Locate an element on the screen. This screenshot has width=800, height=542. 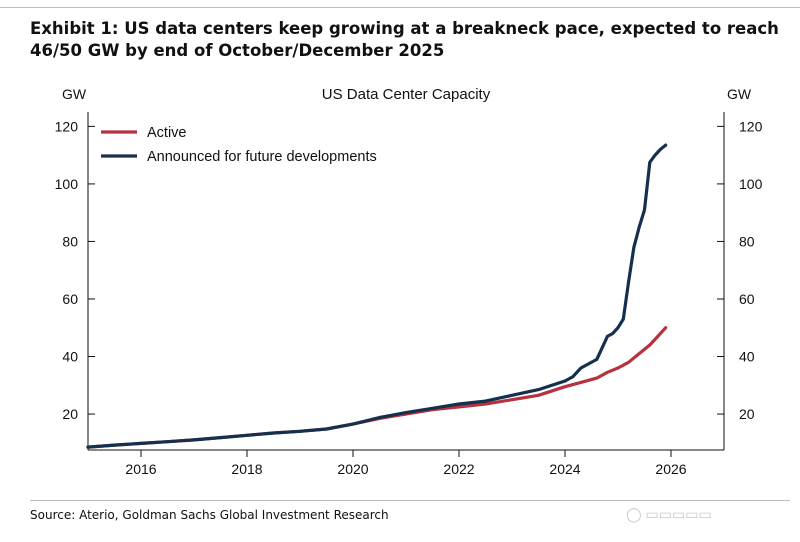
y-tick-label-right: 80 is located at coordinates (747, 241).